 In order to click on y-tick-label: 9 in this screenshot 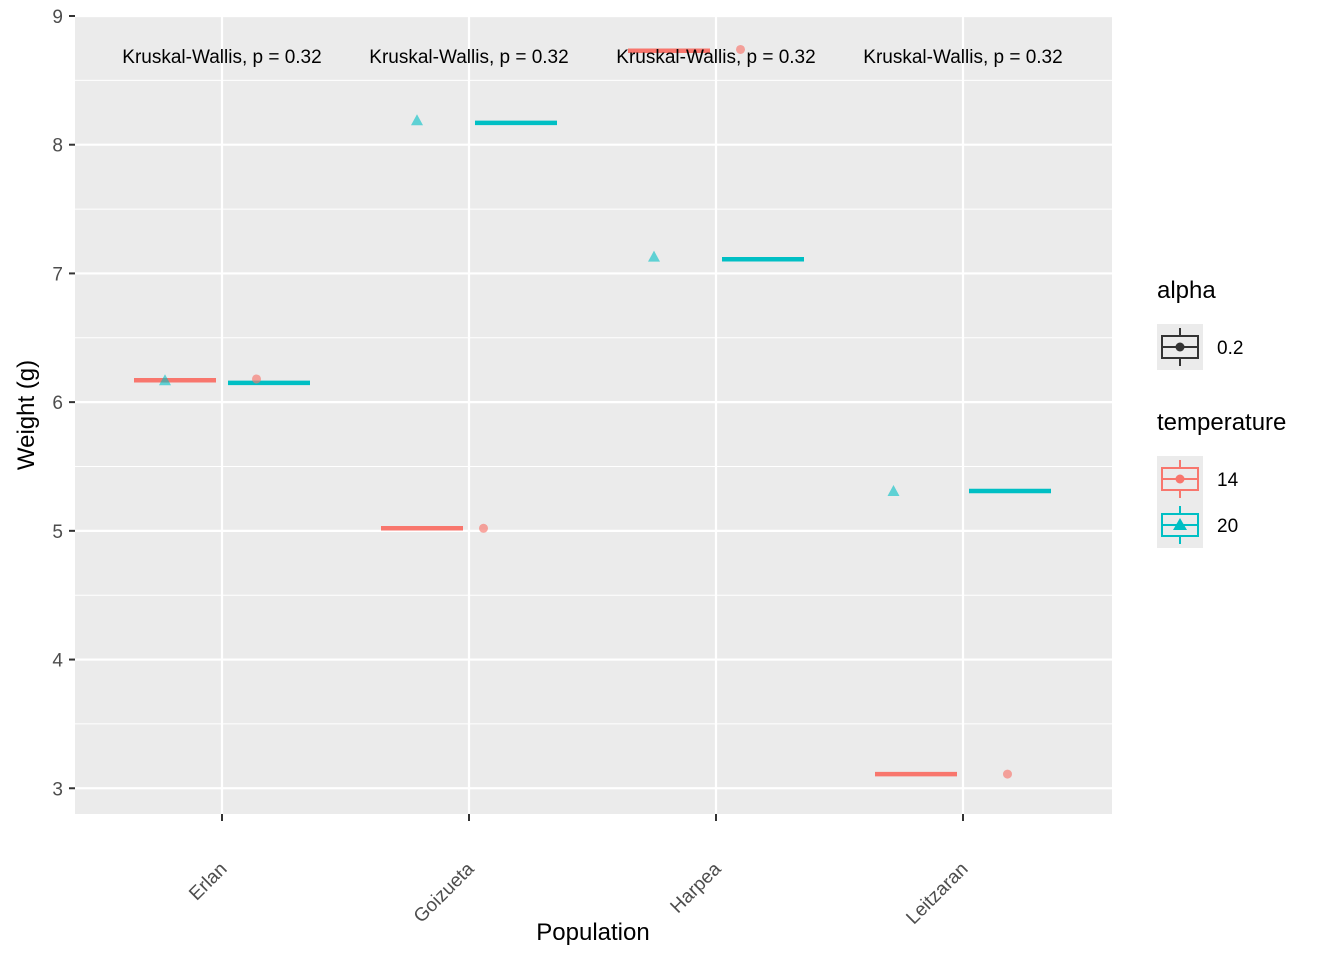, I will do `click(57, 17)`.